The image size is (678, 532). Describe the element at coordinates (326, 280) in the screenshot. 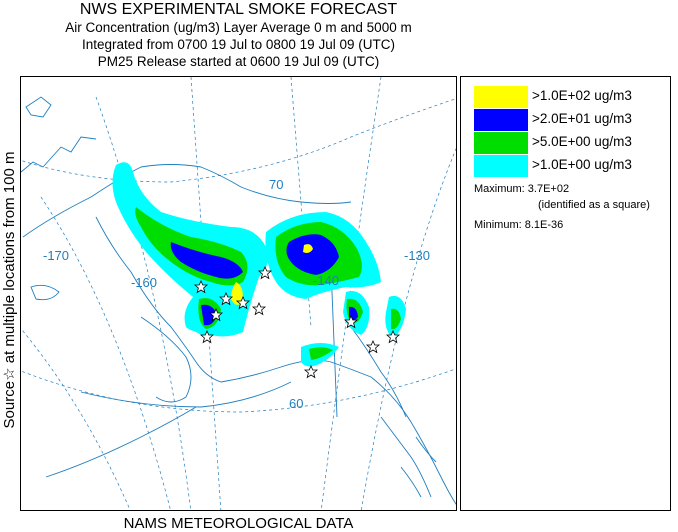

I see `lon-label-140: -140` at that location.